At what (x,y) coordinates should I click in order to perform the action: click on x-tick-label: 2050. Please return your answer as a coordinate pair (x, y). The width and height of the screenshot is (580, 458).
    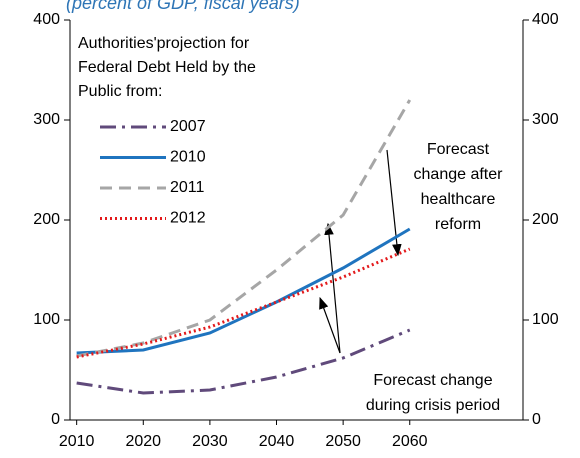
    Looking at the image, I should click on (343, 441).